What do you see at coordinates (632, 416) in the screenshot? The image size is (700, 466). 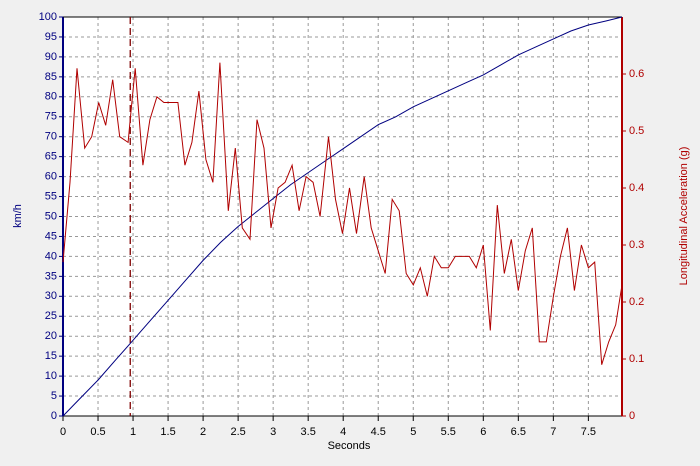 I see `y2-tick-label: 0` at bounding box center [632, 416].